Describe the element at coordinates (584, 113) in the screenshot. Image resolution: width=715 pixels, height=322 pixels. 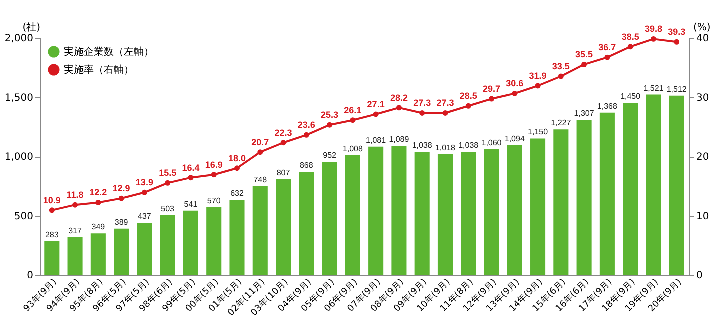
I see `data-label: 1,307` at that location.